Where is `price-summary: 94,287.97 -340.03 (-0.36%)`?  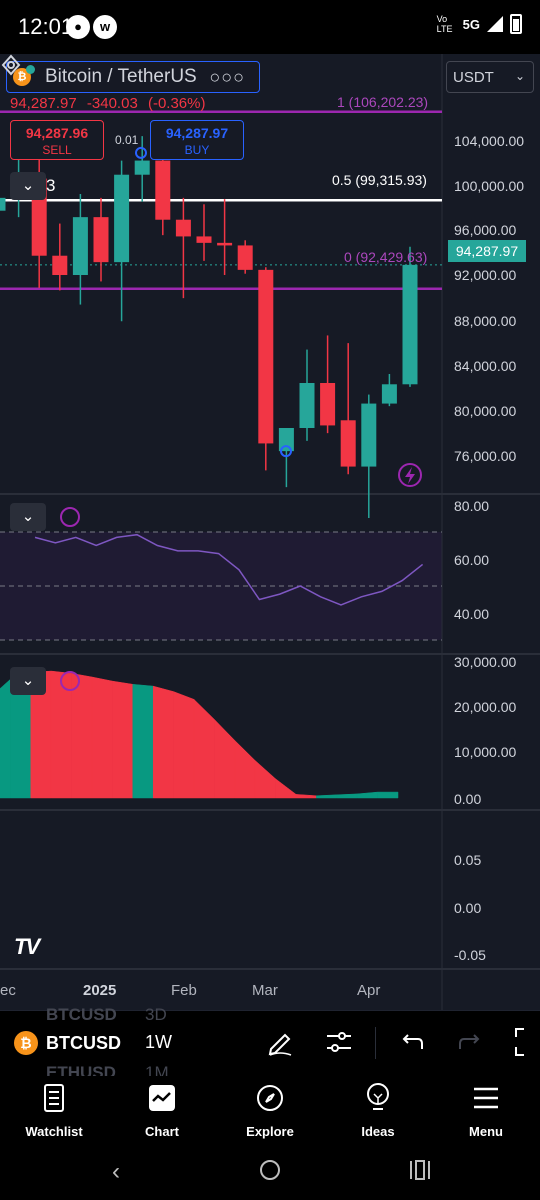 price-summary: 94,287.97 -340.03 (-0.36%) is located at coordinates (110, 103).